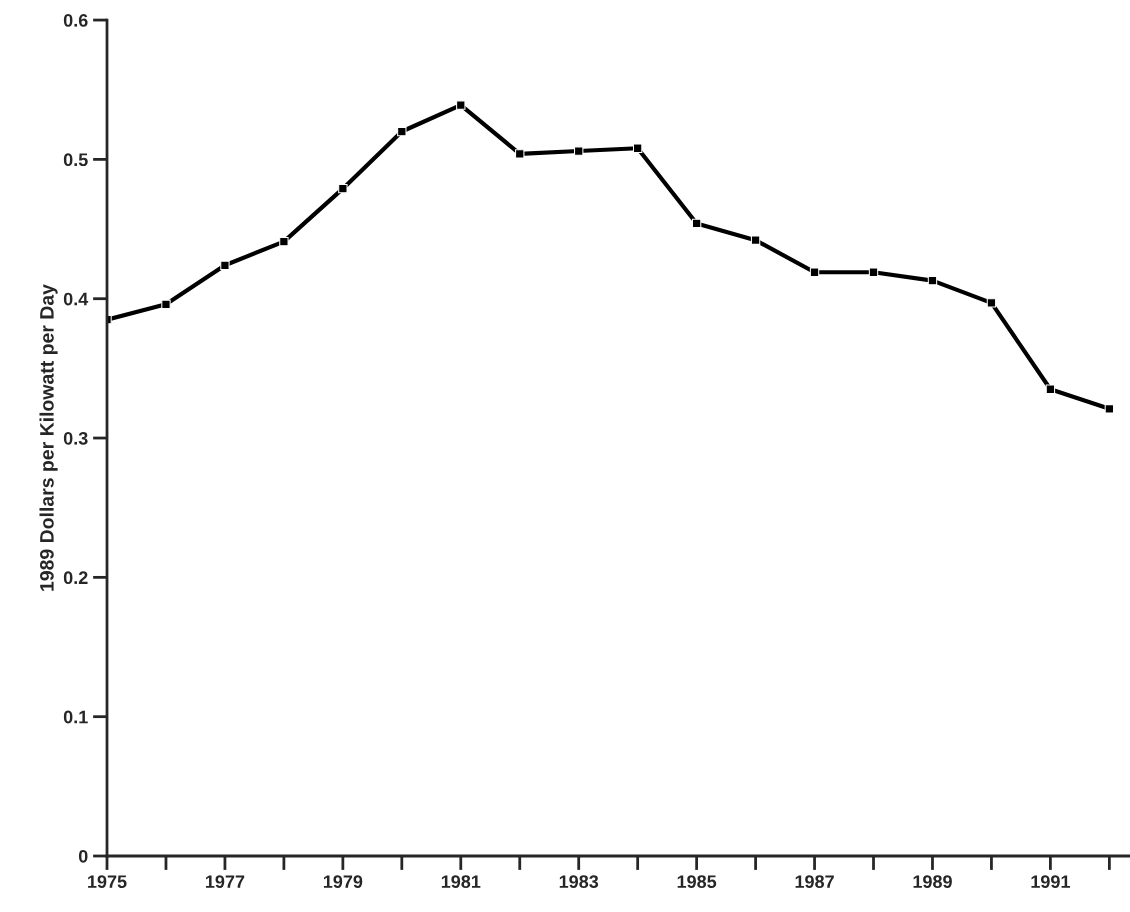 The width and height of the screenshot is (1130, 912). I want to click on x-tick-label: 1977, so click(225, 882).